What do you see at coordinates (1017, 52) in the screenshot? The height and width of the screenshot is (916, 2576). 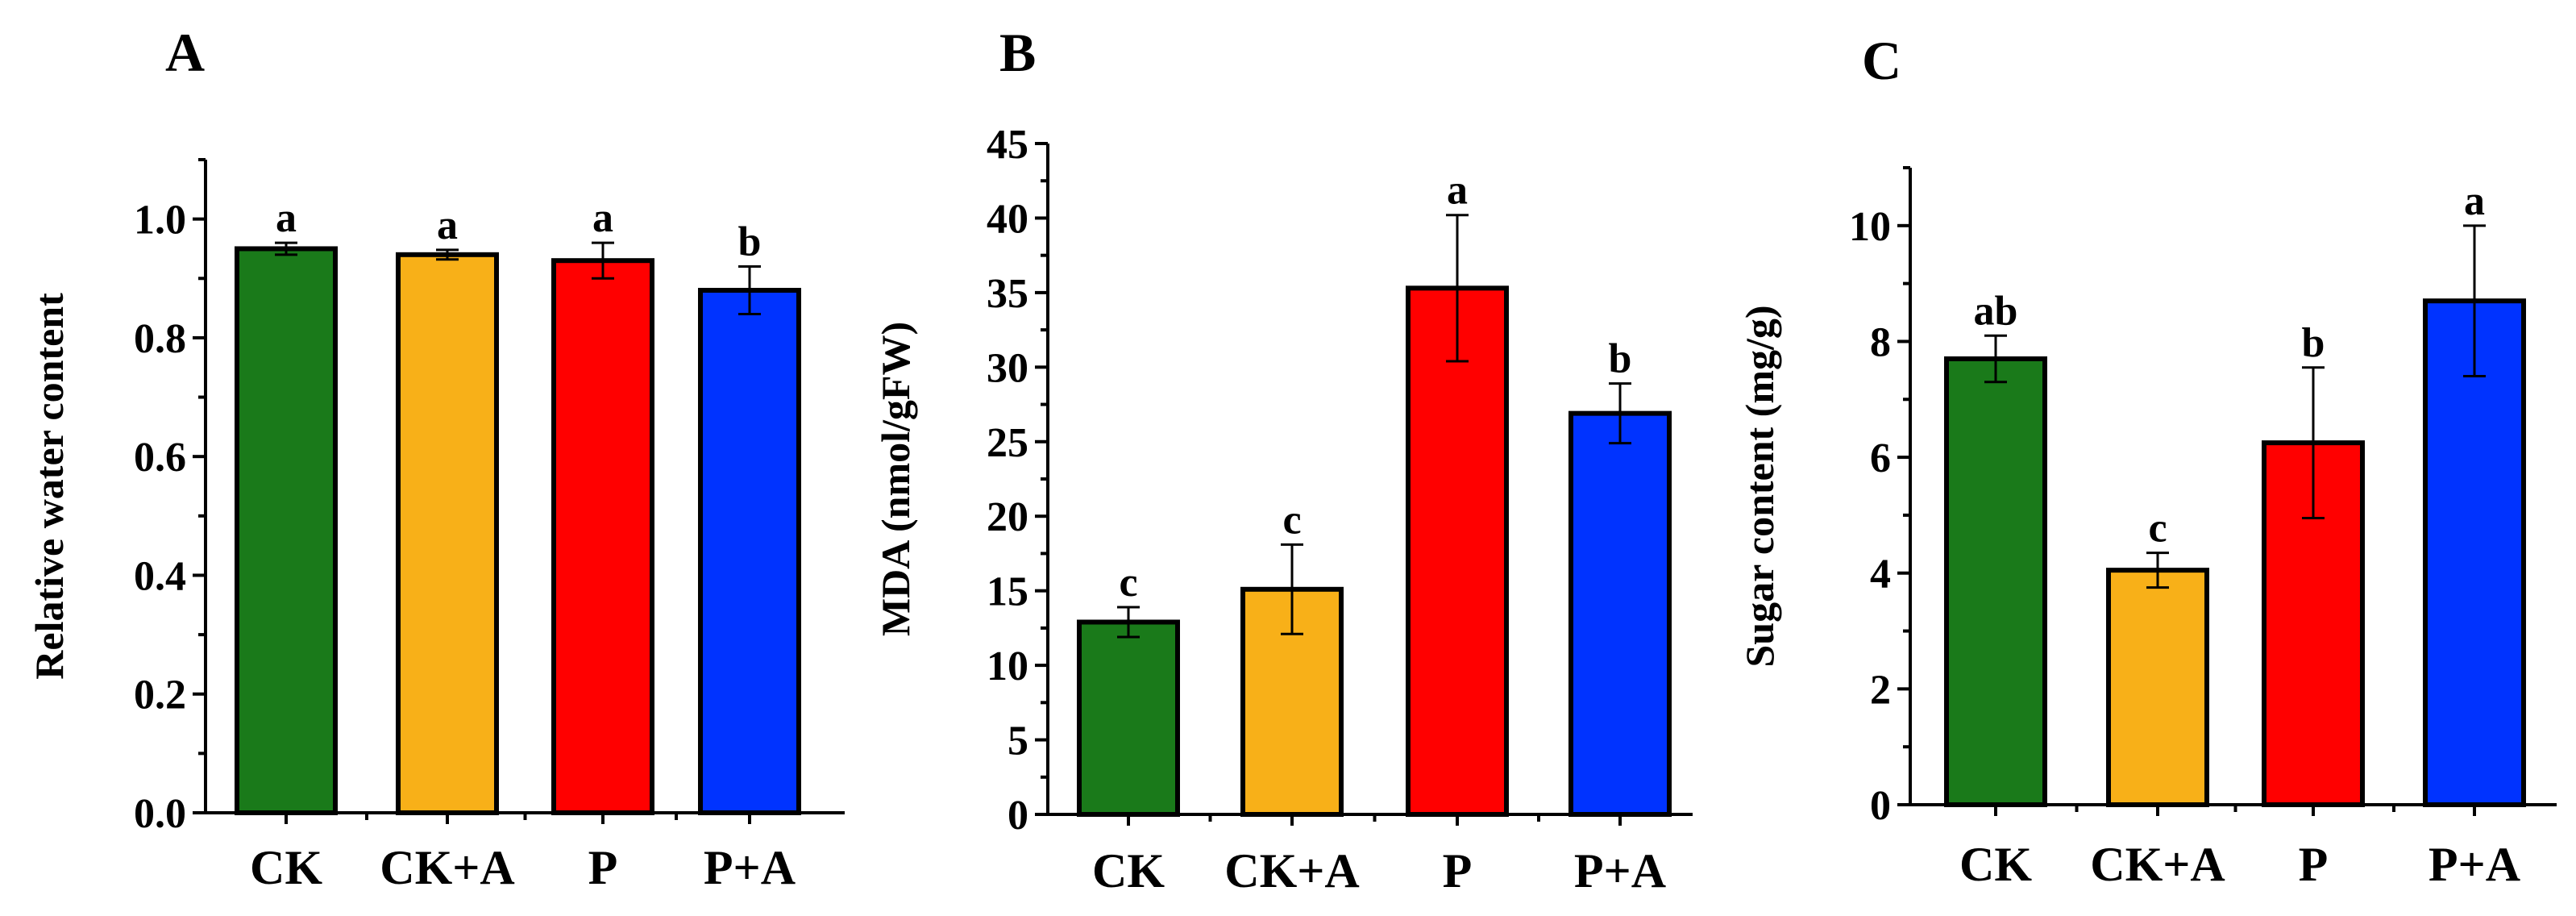 I see `panel-letter: B` at bounding box center [1017, 52].